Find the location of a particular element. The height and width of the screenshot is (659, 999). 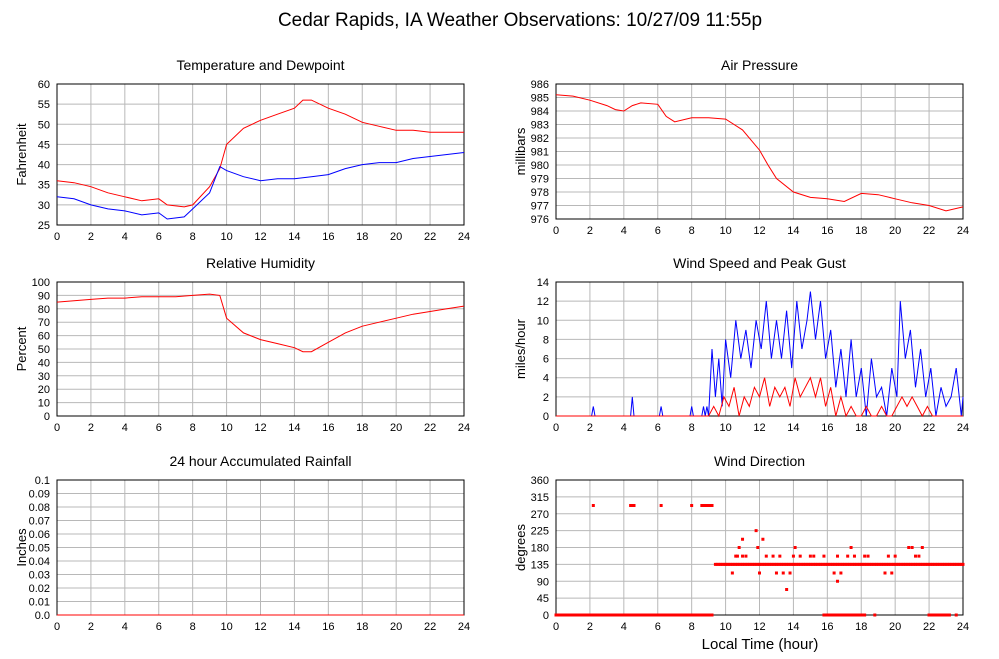

y-tick-label: 0.1 is located at coordinates (42, 481).